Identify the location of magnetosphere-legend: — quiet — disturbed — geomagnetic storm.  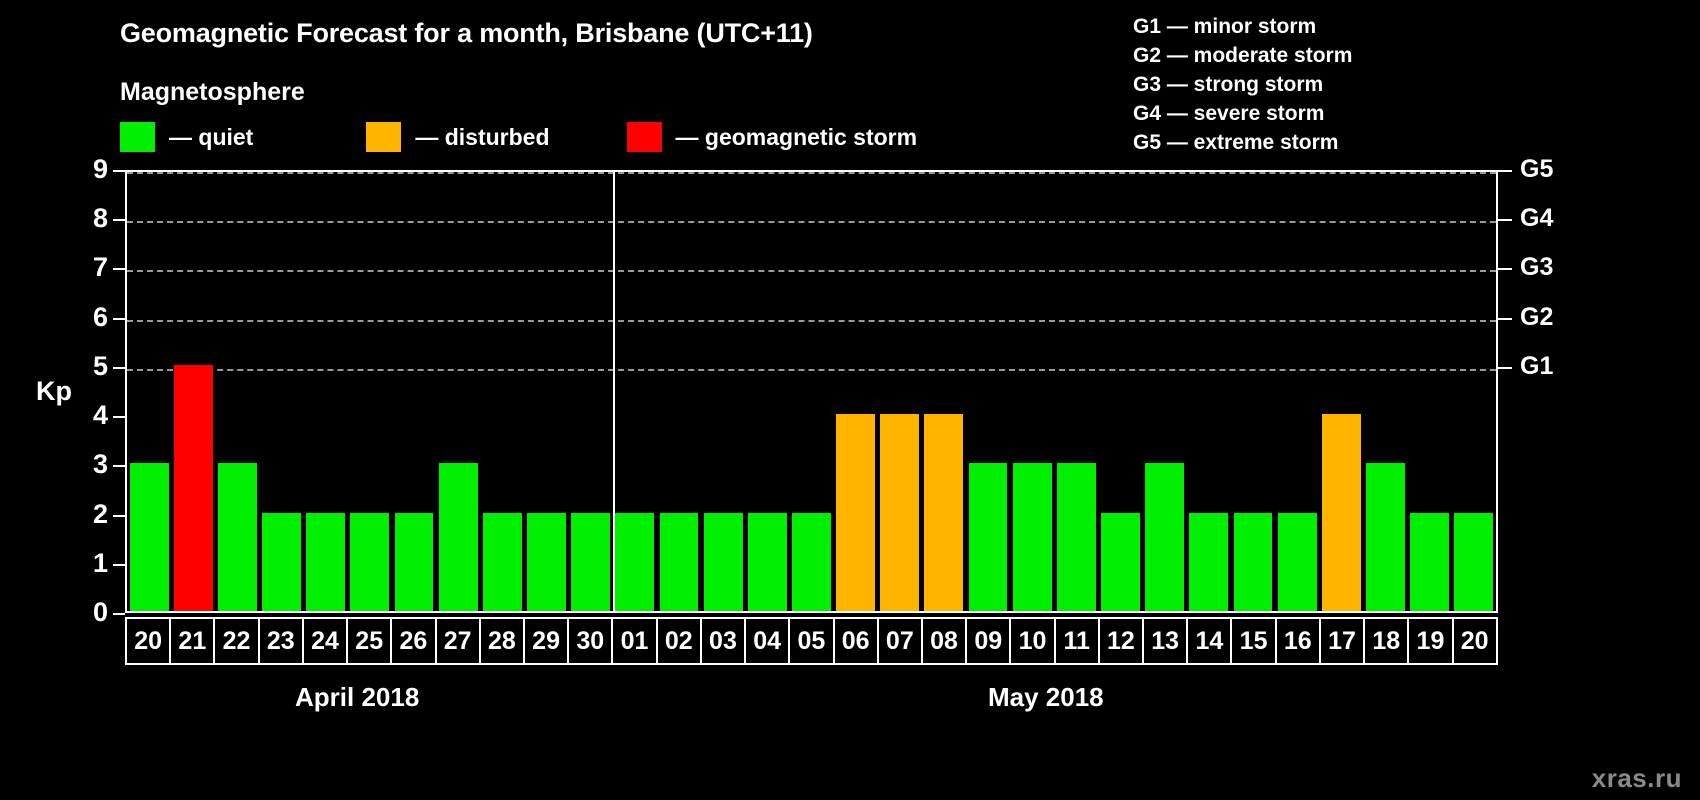
(518, 137).